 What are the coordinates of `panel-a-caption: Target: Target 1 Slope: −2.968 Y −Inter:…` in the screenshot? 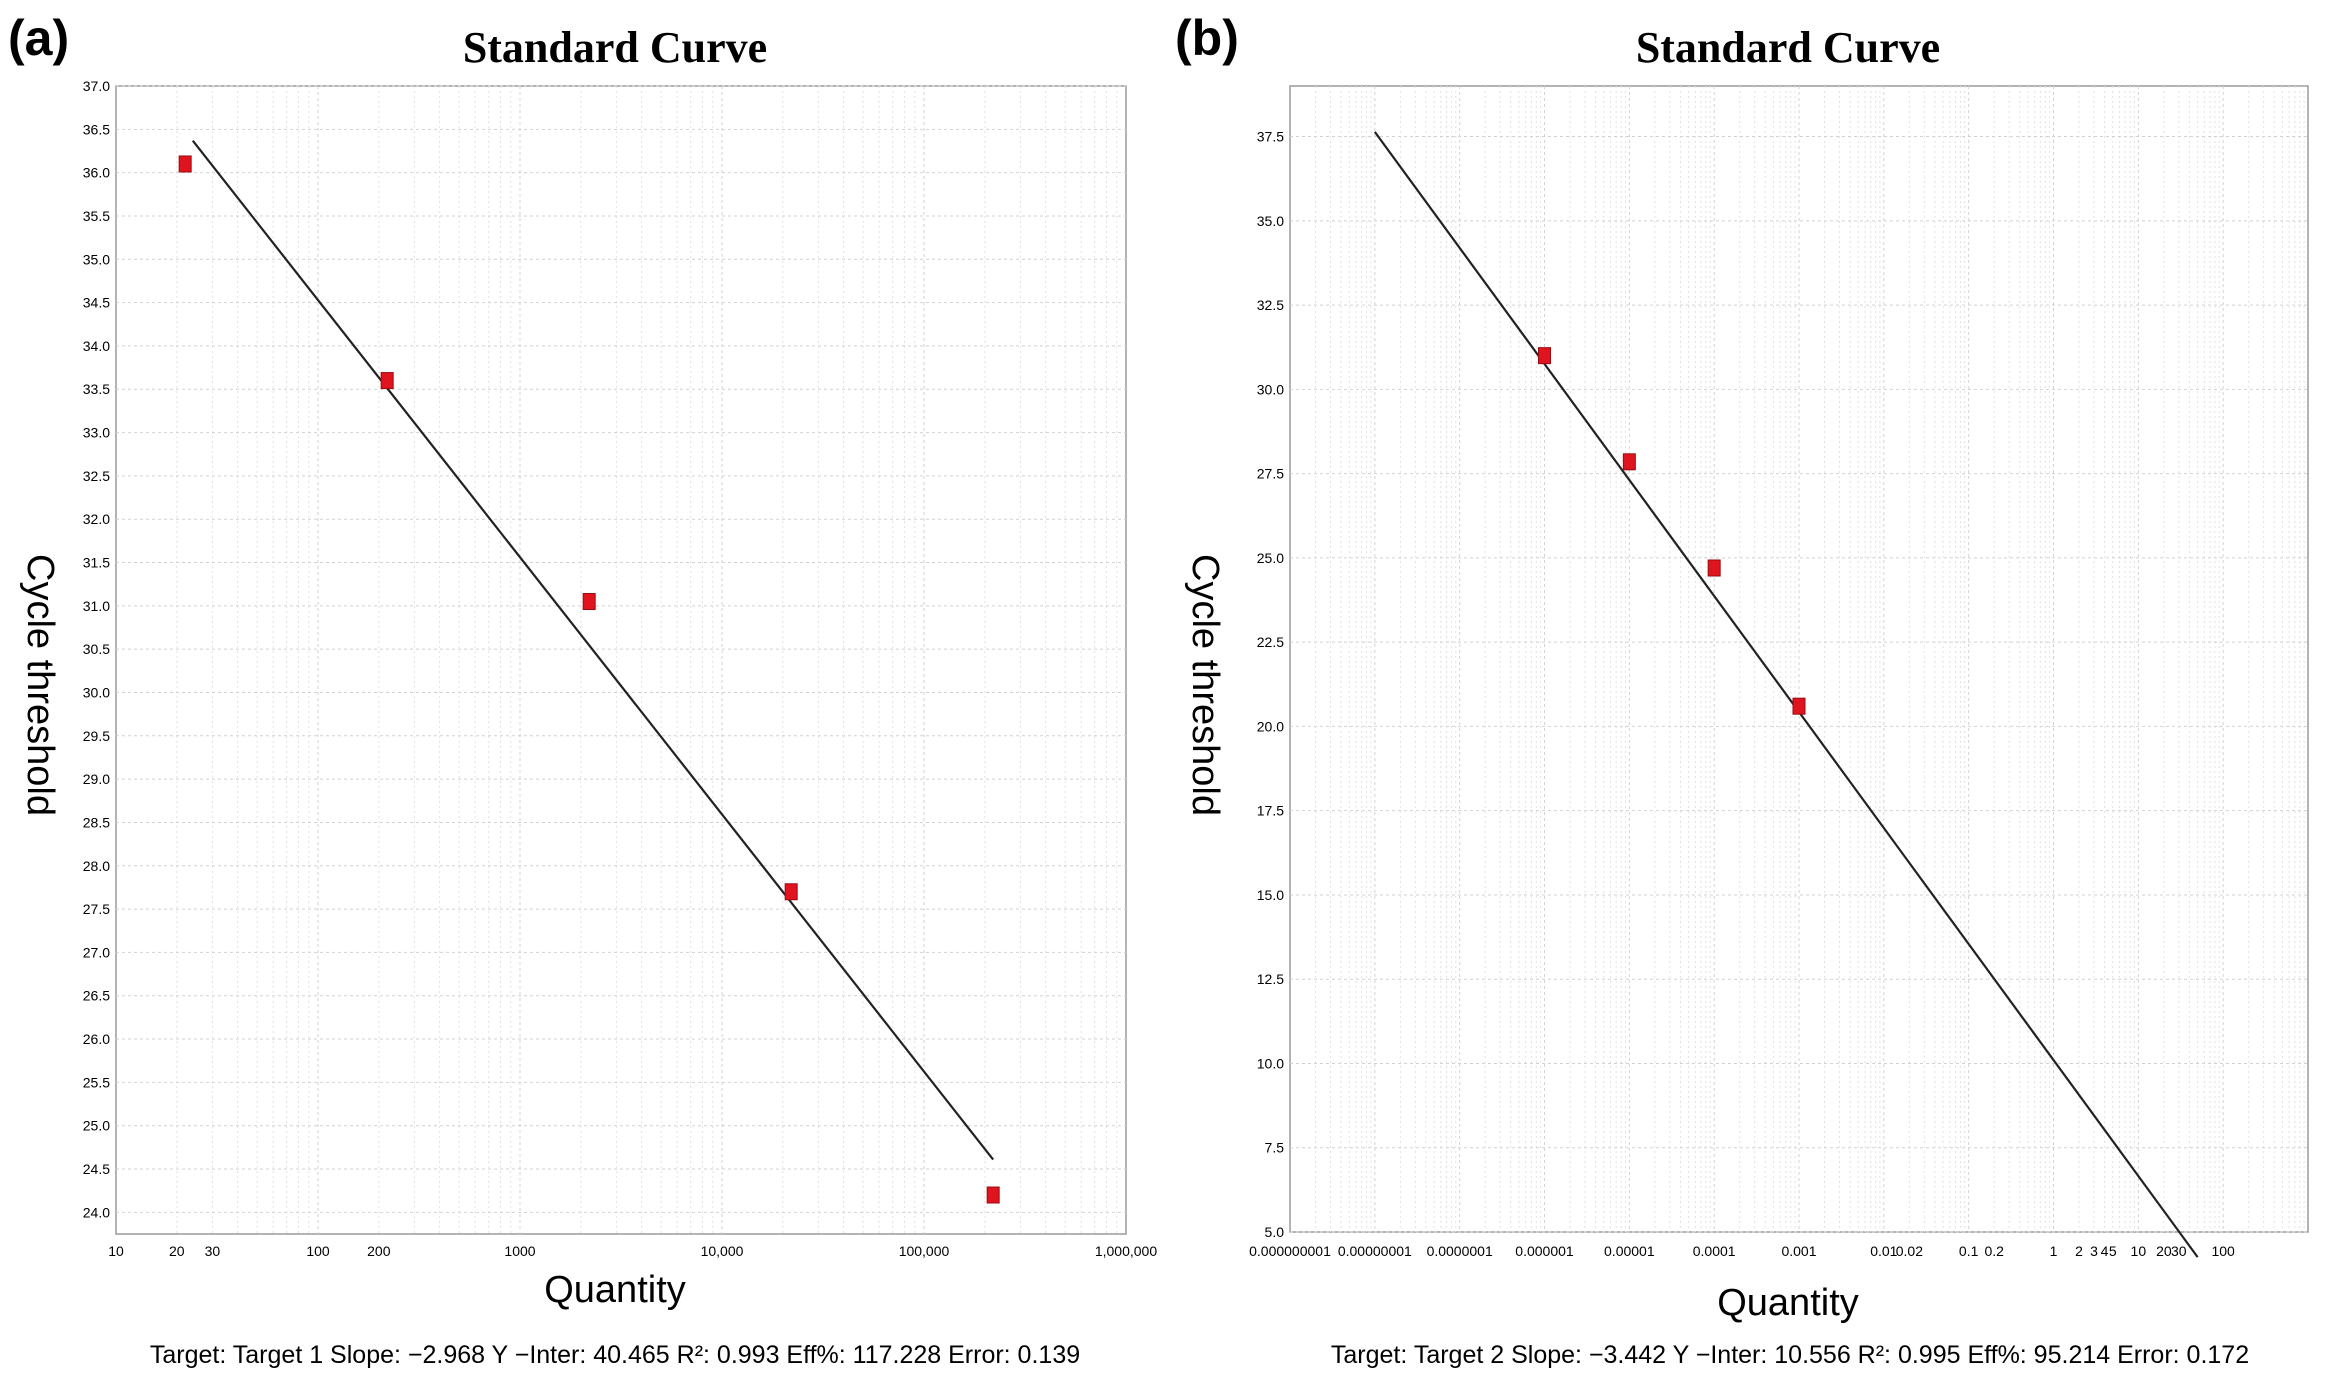 It's located at (615, 1355).